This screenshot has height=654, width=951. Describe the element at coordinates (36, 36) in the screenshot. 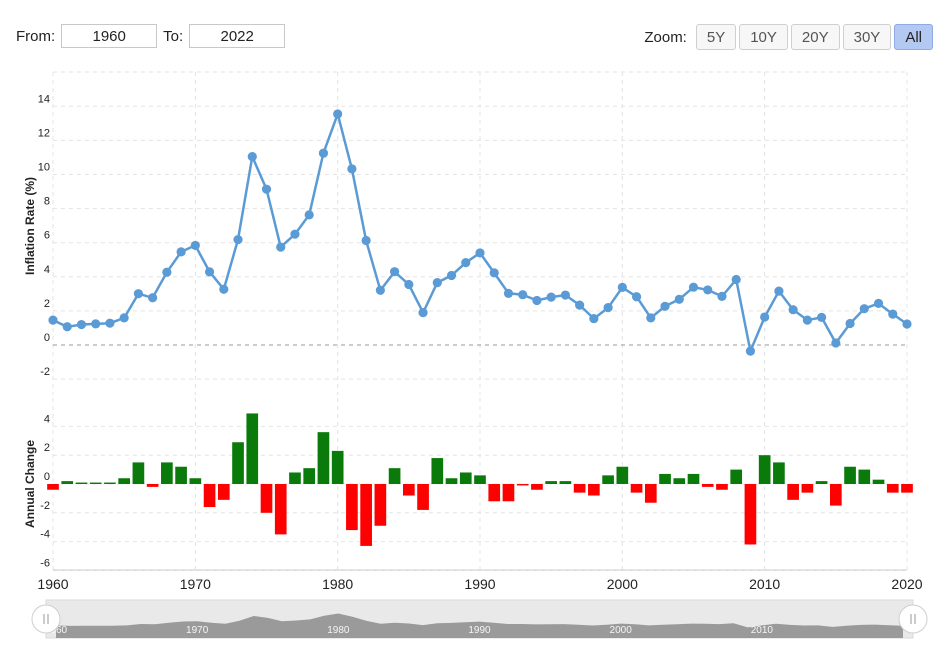

I see `from-label: From:` at that location.